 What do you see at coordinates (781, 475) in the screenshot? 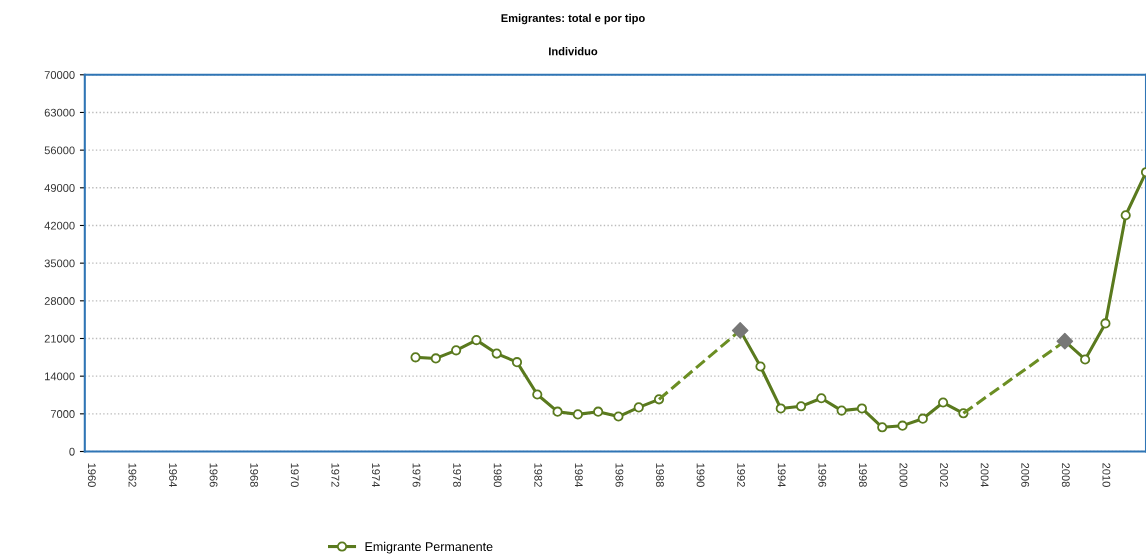
I see `x-tick-label: 1994` at bounding box center [781, 475].